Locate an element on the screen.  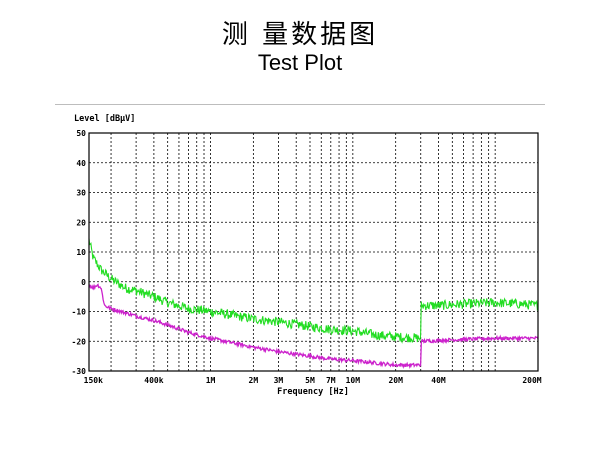
y-tick-label: 50 is located at coordinates (81, 133).